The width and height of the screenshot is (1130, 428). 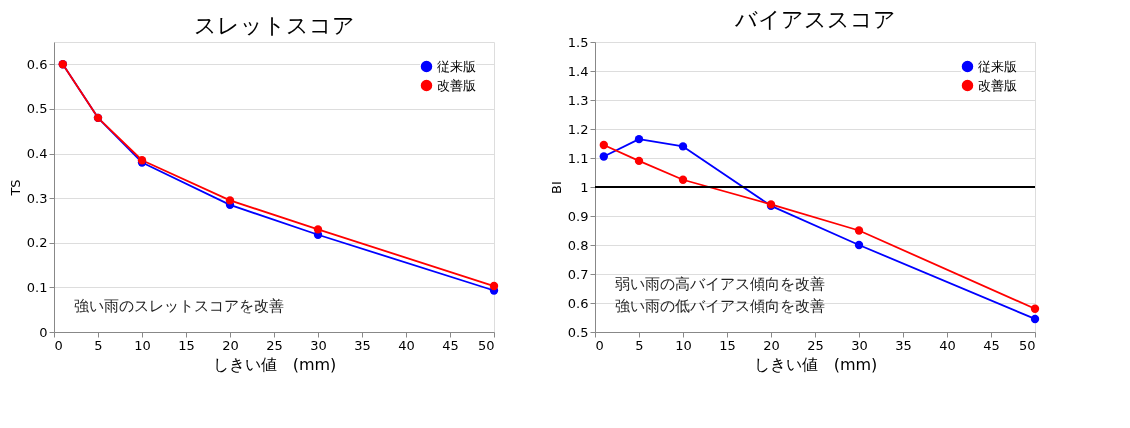 What do you see at coordinates (37, 243) in the screenshot?
I see `y-tick-label: 0.2` at bounding box center [37, 243].